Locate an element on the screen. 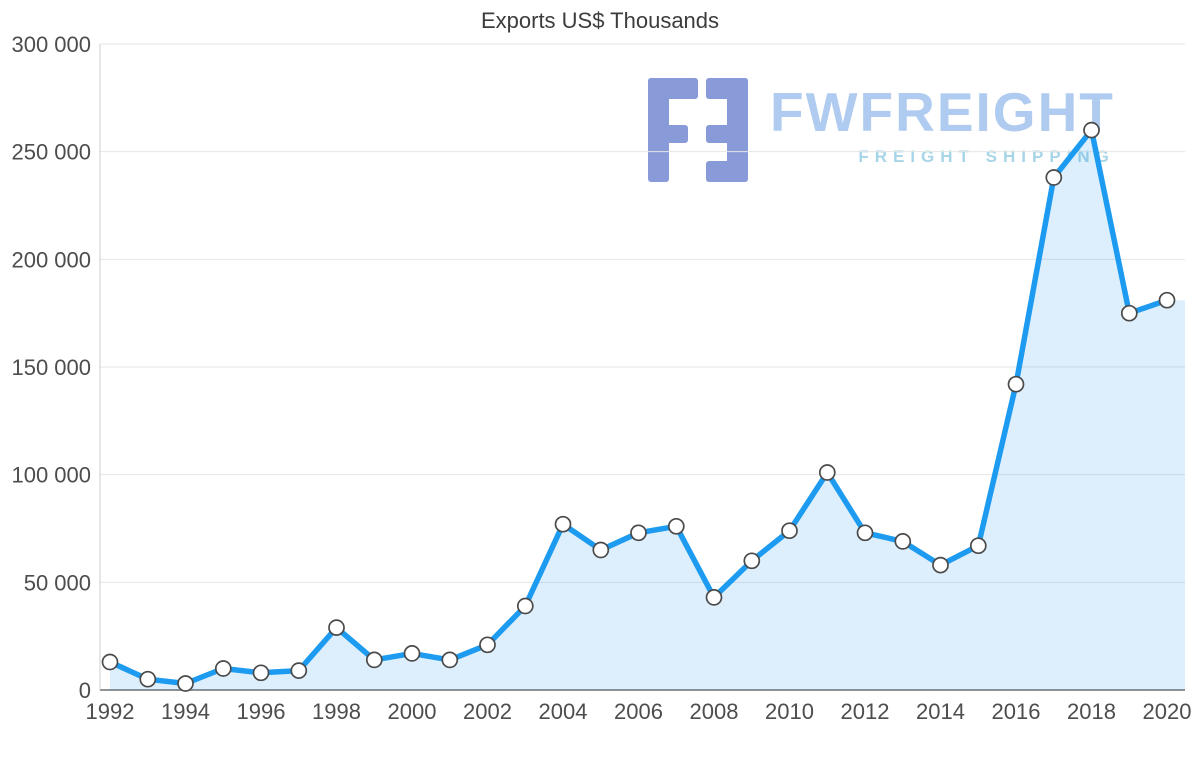  fwfreight-logo-icon is located at coordinates (698, 130).